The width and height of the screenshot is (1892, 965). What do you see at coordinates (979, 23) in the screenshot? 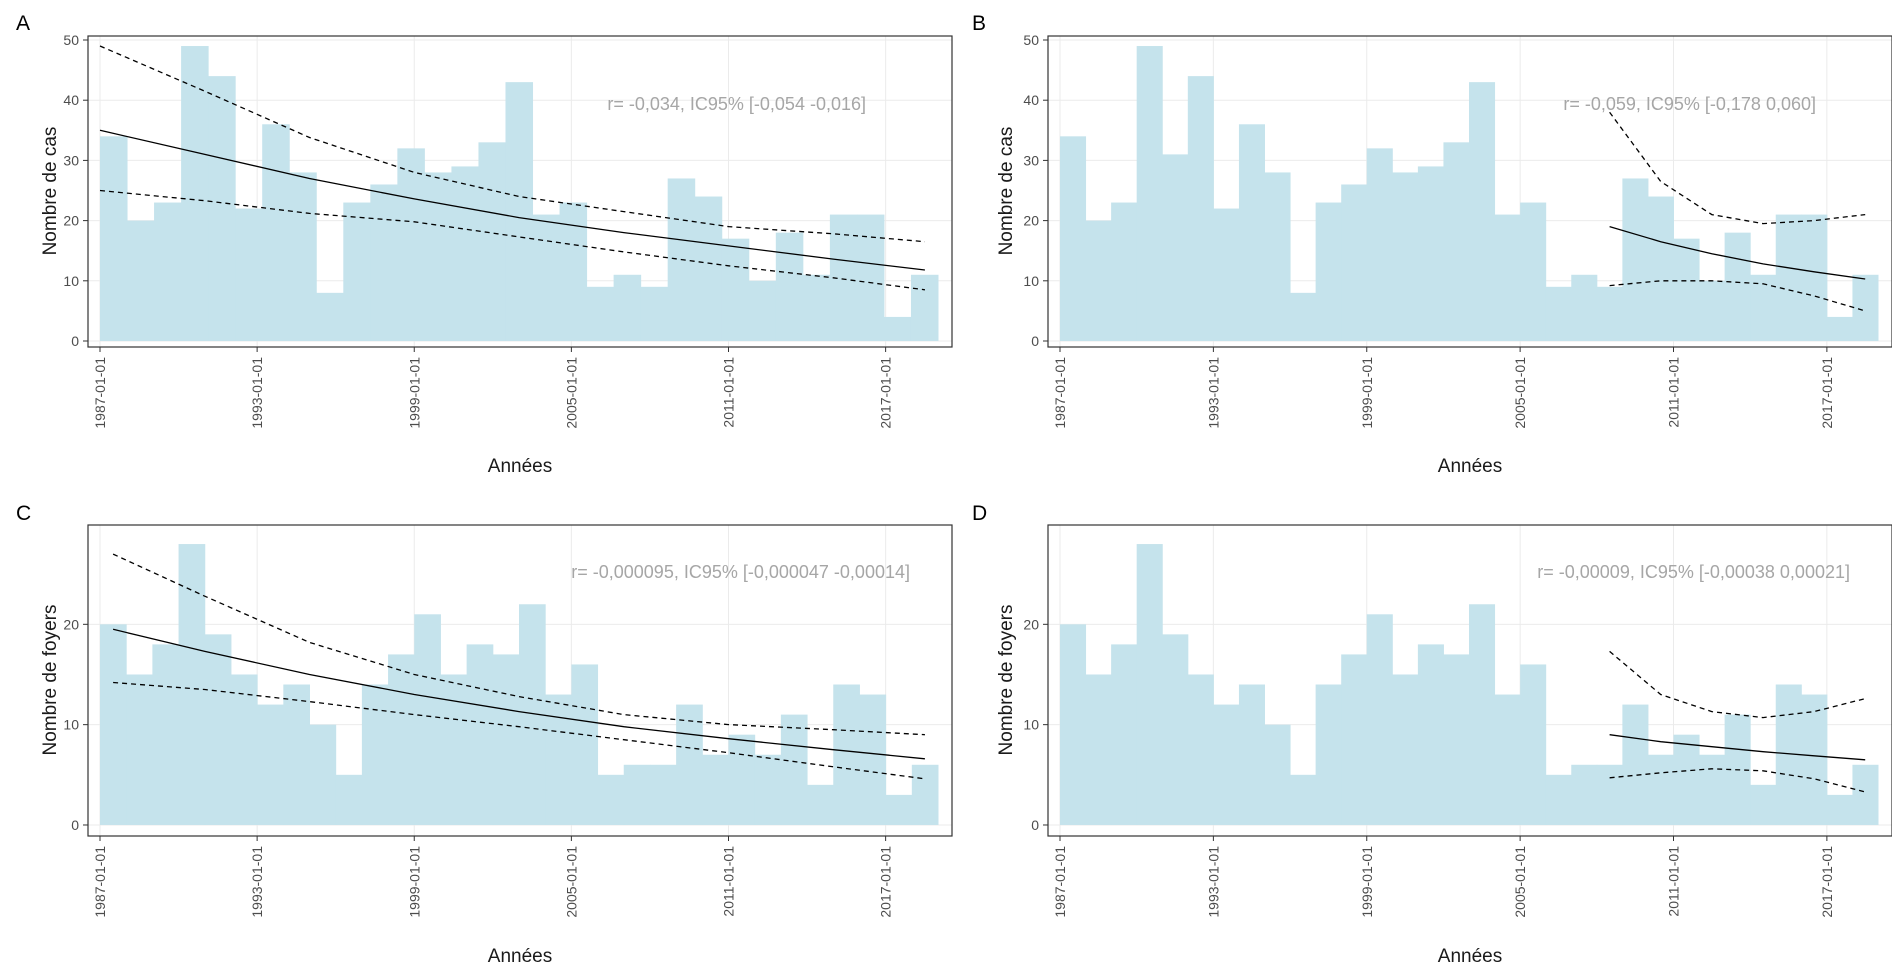
I see `panel-letter: B` at bounding box center [979, 23].